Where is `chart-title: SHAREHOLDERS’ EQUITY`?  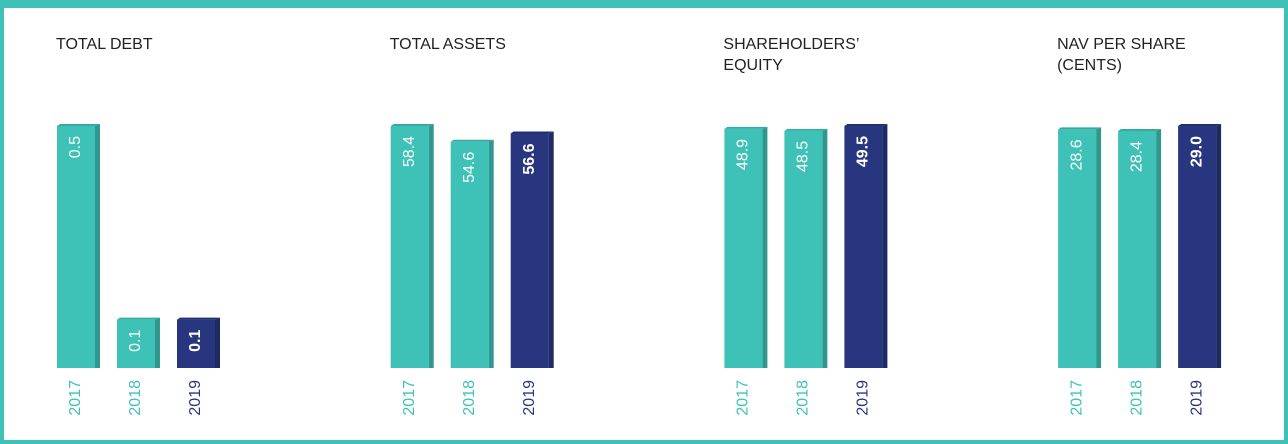
chart-title: SHAREHOLDERS’ EQUITY is located at coordinates (791, 55).